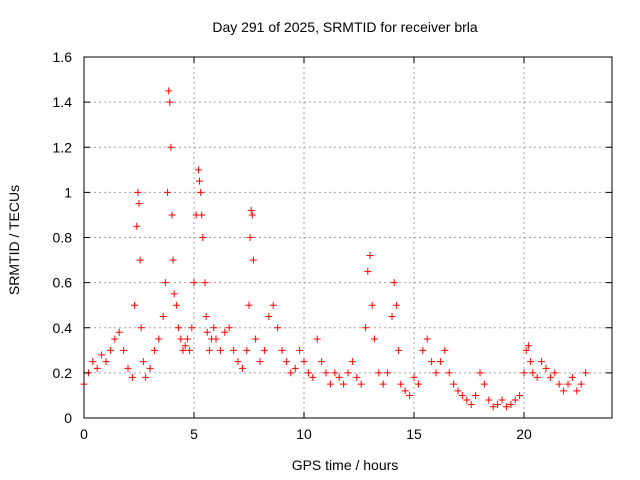  I want to click on x-tick-label: 5, so click(194, 434).